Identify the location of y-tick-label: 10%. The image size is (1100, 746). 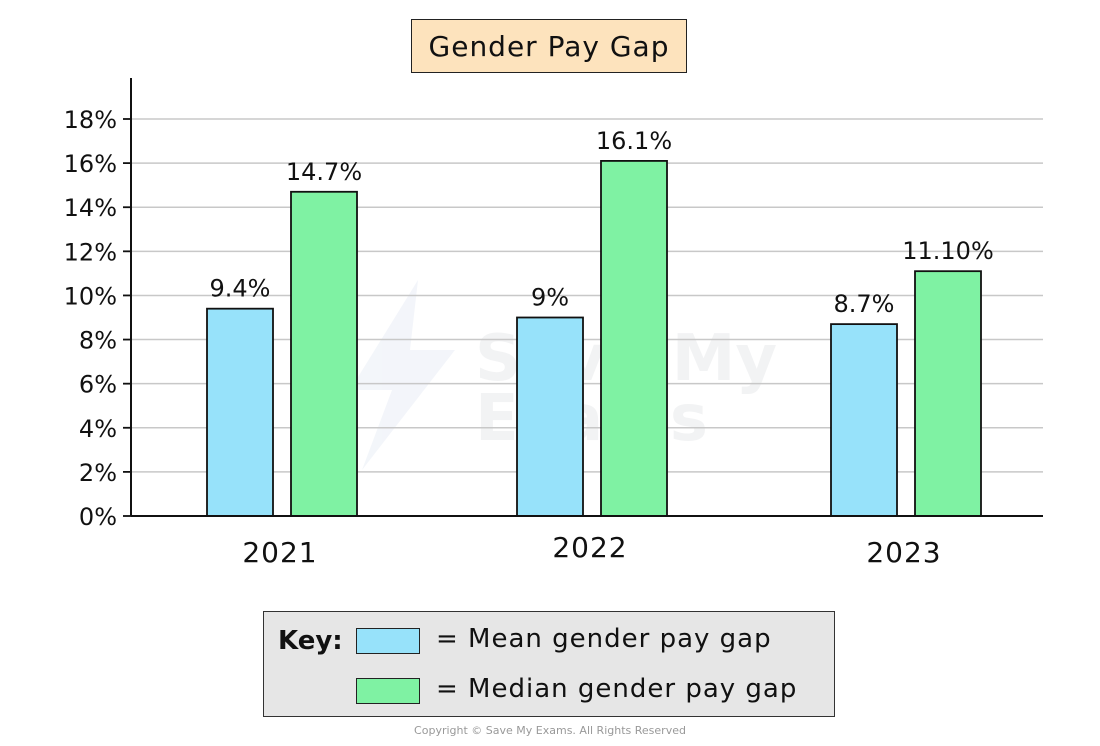
(90, 296).